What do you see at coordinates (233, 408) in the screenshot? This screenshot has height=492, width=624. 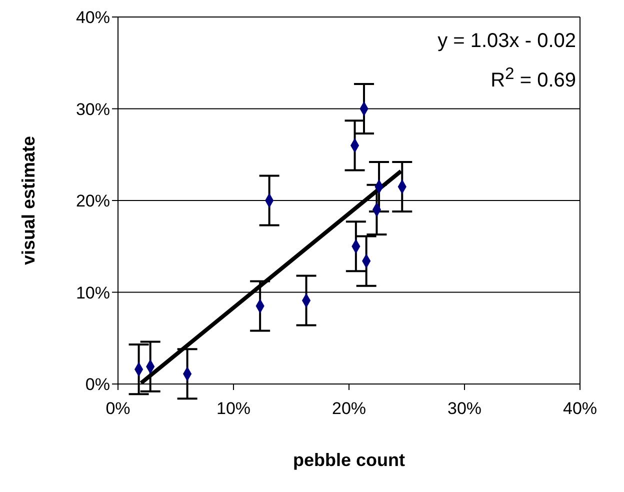 I see `x-tick-label: 10%` at bounding box center [233, 408].